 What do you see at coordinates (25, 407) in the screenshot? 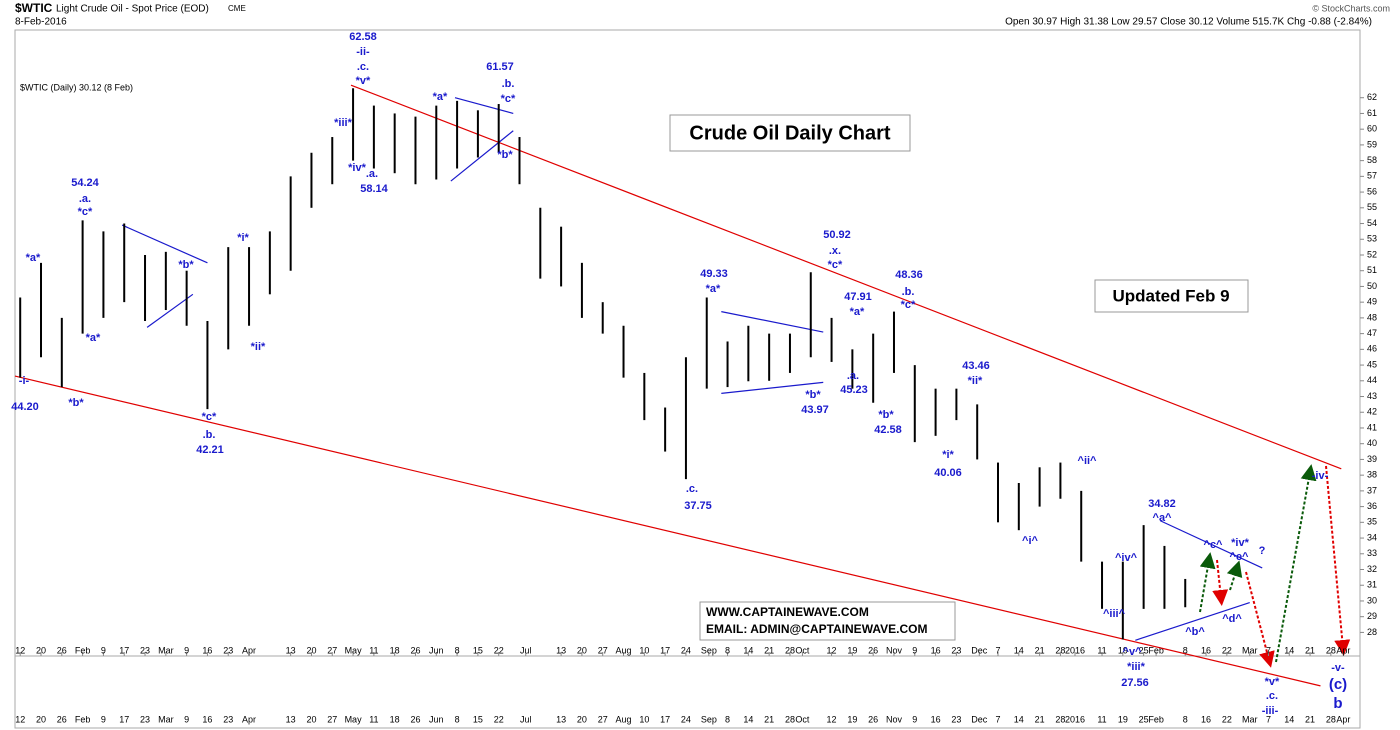
I see `wave-label: 44.20` at bounding box center [25, 407].